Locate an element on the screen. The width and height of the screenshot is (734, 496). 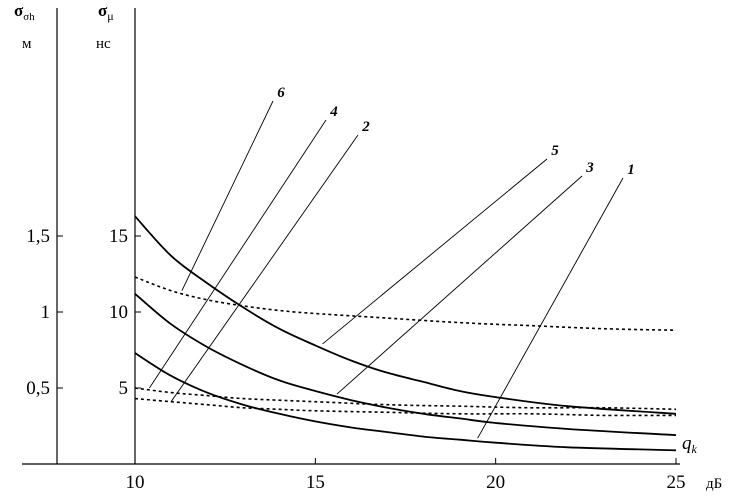
right-axis-symbol: σμ is located at coordinates (106, 12).